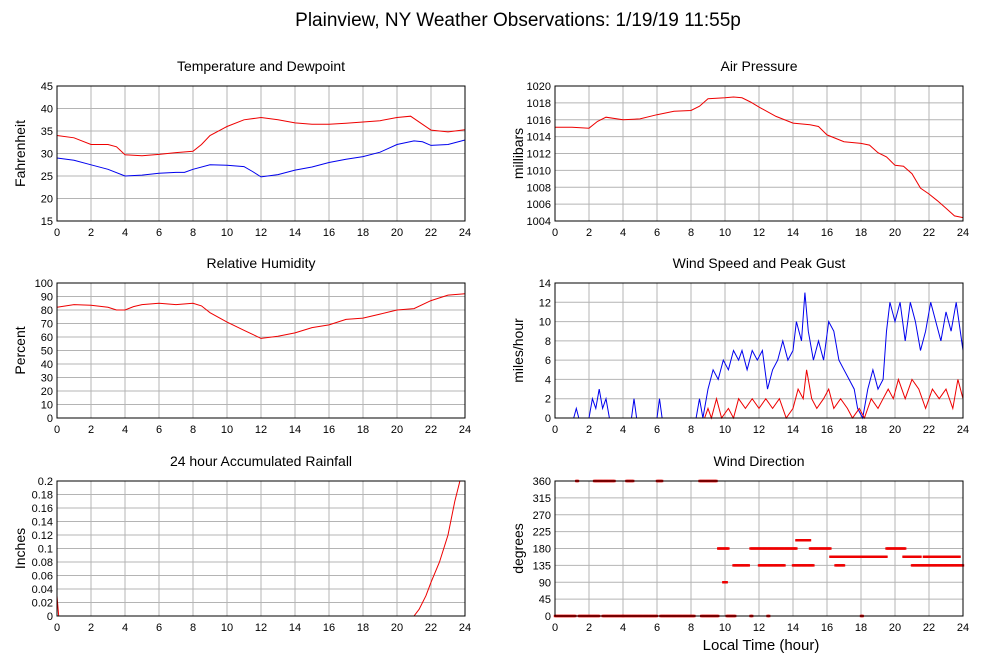 This screenshot has height=660, width=1000. Describe the element at coordinates (47, 132) in the screenshot. I see `y-tick-label: 35` at that location.